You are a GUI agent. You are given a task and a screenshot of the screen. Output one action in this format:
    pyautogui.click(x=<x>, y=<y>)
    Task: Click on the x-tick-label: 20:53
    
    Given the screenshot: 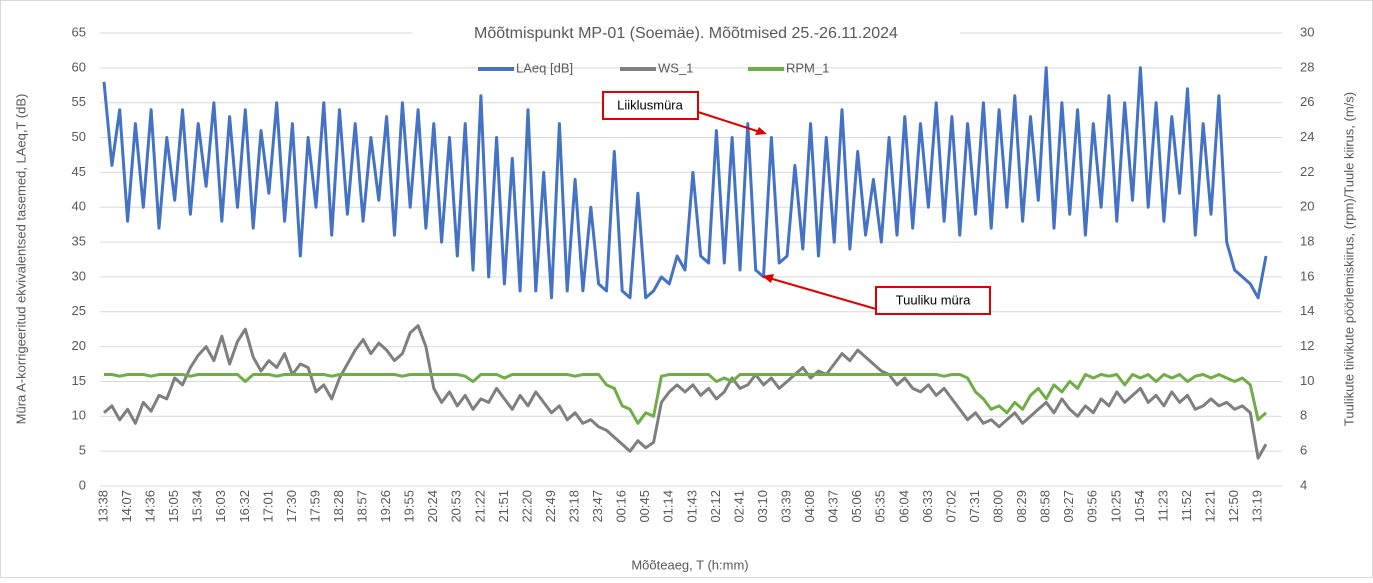 What is the action you would take?
    pyautogui.click(x=456, y=506)
    